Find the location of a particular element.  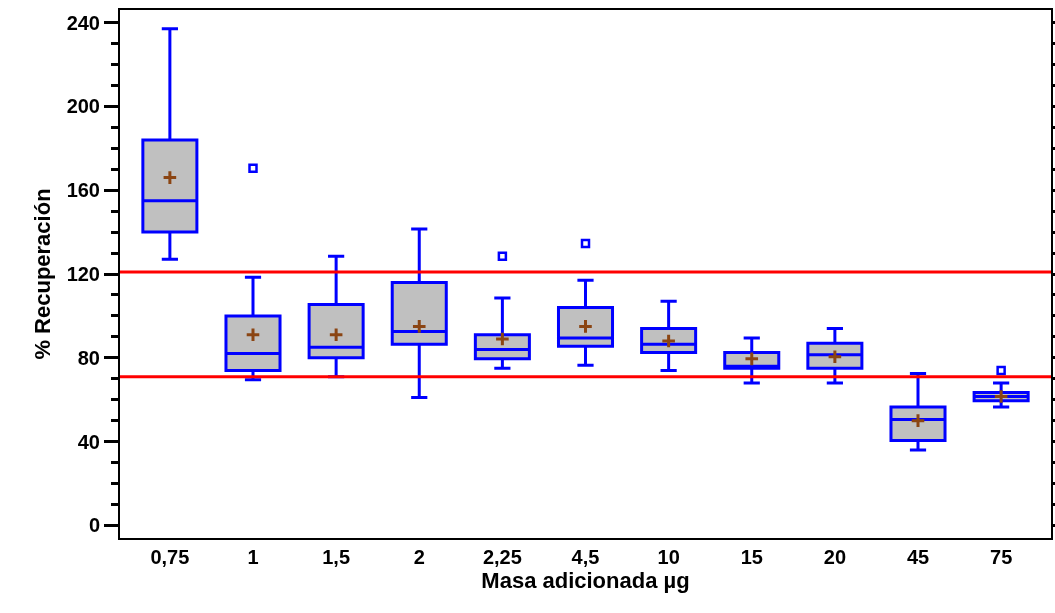

y-tick-label: 40 is located at coordinates (88, 441).